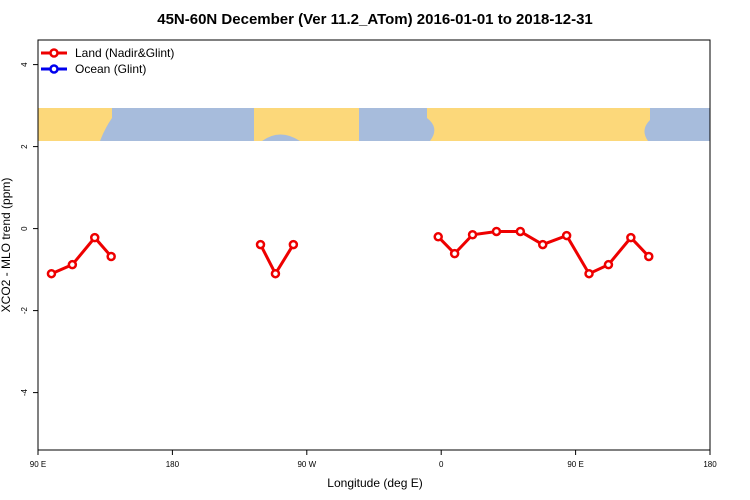 The image size is (750, 500). Describe the element at coordinates (24, 146) in the screenshot. I see `y-tick-label: 2` at that location.